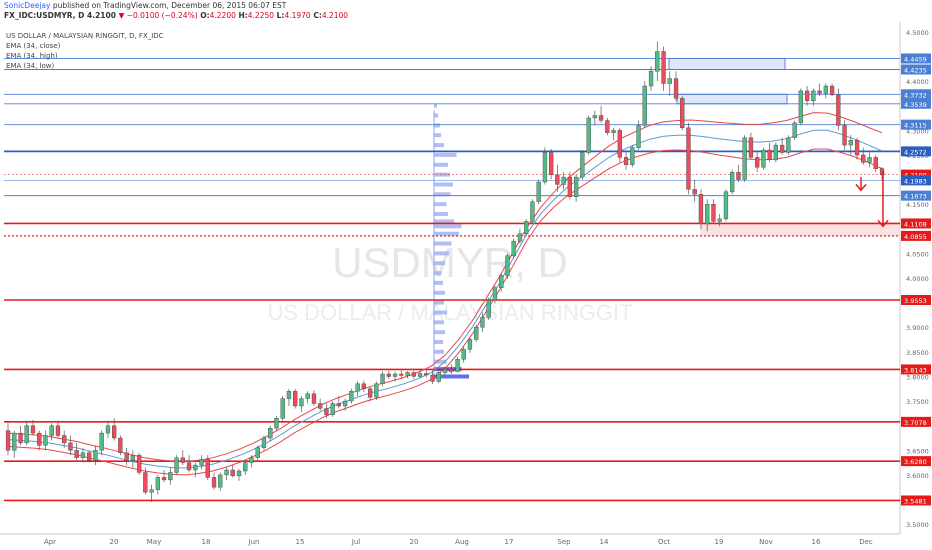 Image resolution: width=932 pixels, height=550 pixels. Describe the element at coordinates (32, 56) in the screenshot. I see `legend-ema-high: EMA (34, high)` at that location.